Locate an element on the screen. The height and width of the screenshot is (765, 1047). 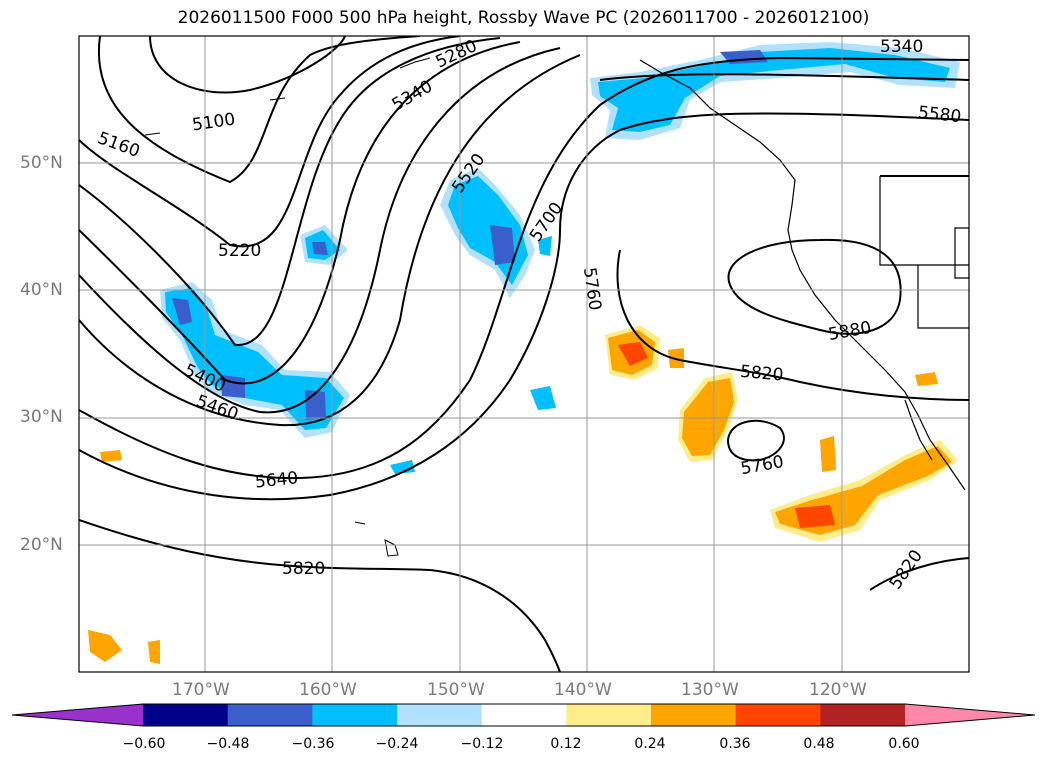
contour-label: 5640 is located at coordinates (276, 480).